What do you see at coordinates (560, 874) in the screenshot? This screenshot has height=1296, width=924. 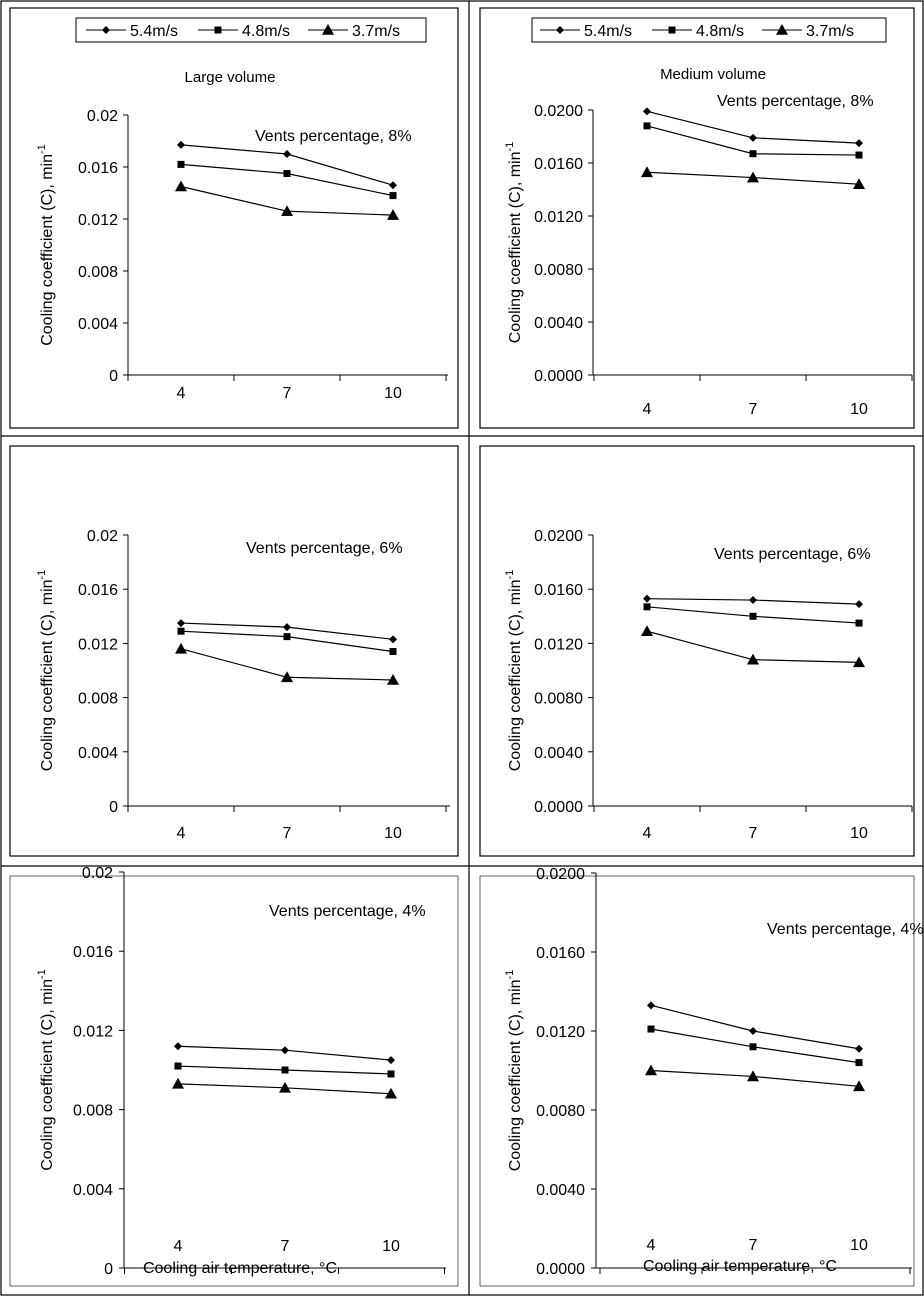 I see `y-tick-label: 0.0200` at bounding box center [560, 874].